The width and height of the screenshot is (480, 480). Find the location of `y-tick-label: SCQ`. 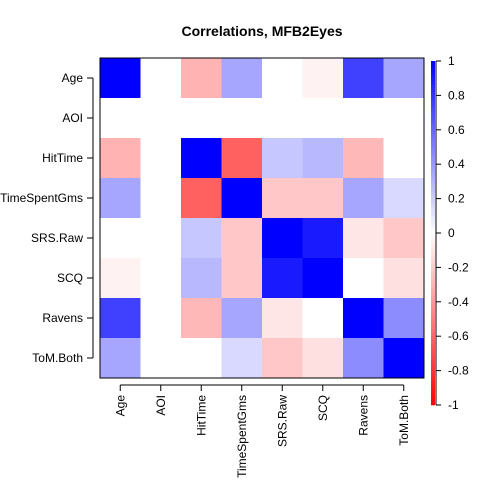

y-tick-label: SCQ is located at coordinates (70, 278).